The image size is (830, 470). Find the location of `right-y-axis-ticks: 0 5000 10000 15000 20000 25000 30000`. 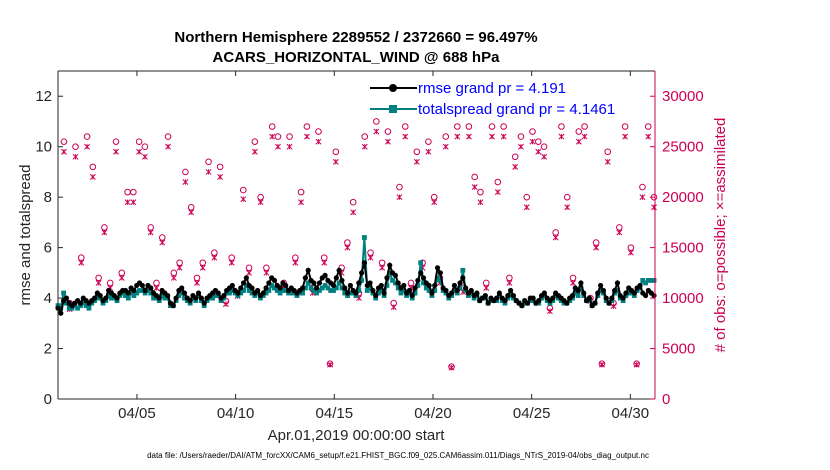

right-y-axis-ticks: 0 5000 10000 15000 20000 25000 30000 is located at coordinates (677, 248).